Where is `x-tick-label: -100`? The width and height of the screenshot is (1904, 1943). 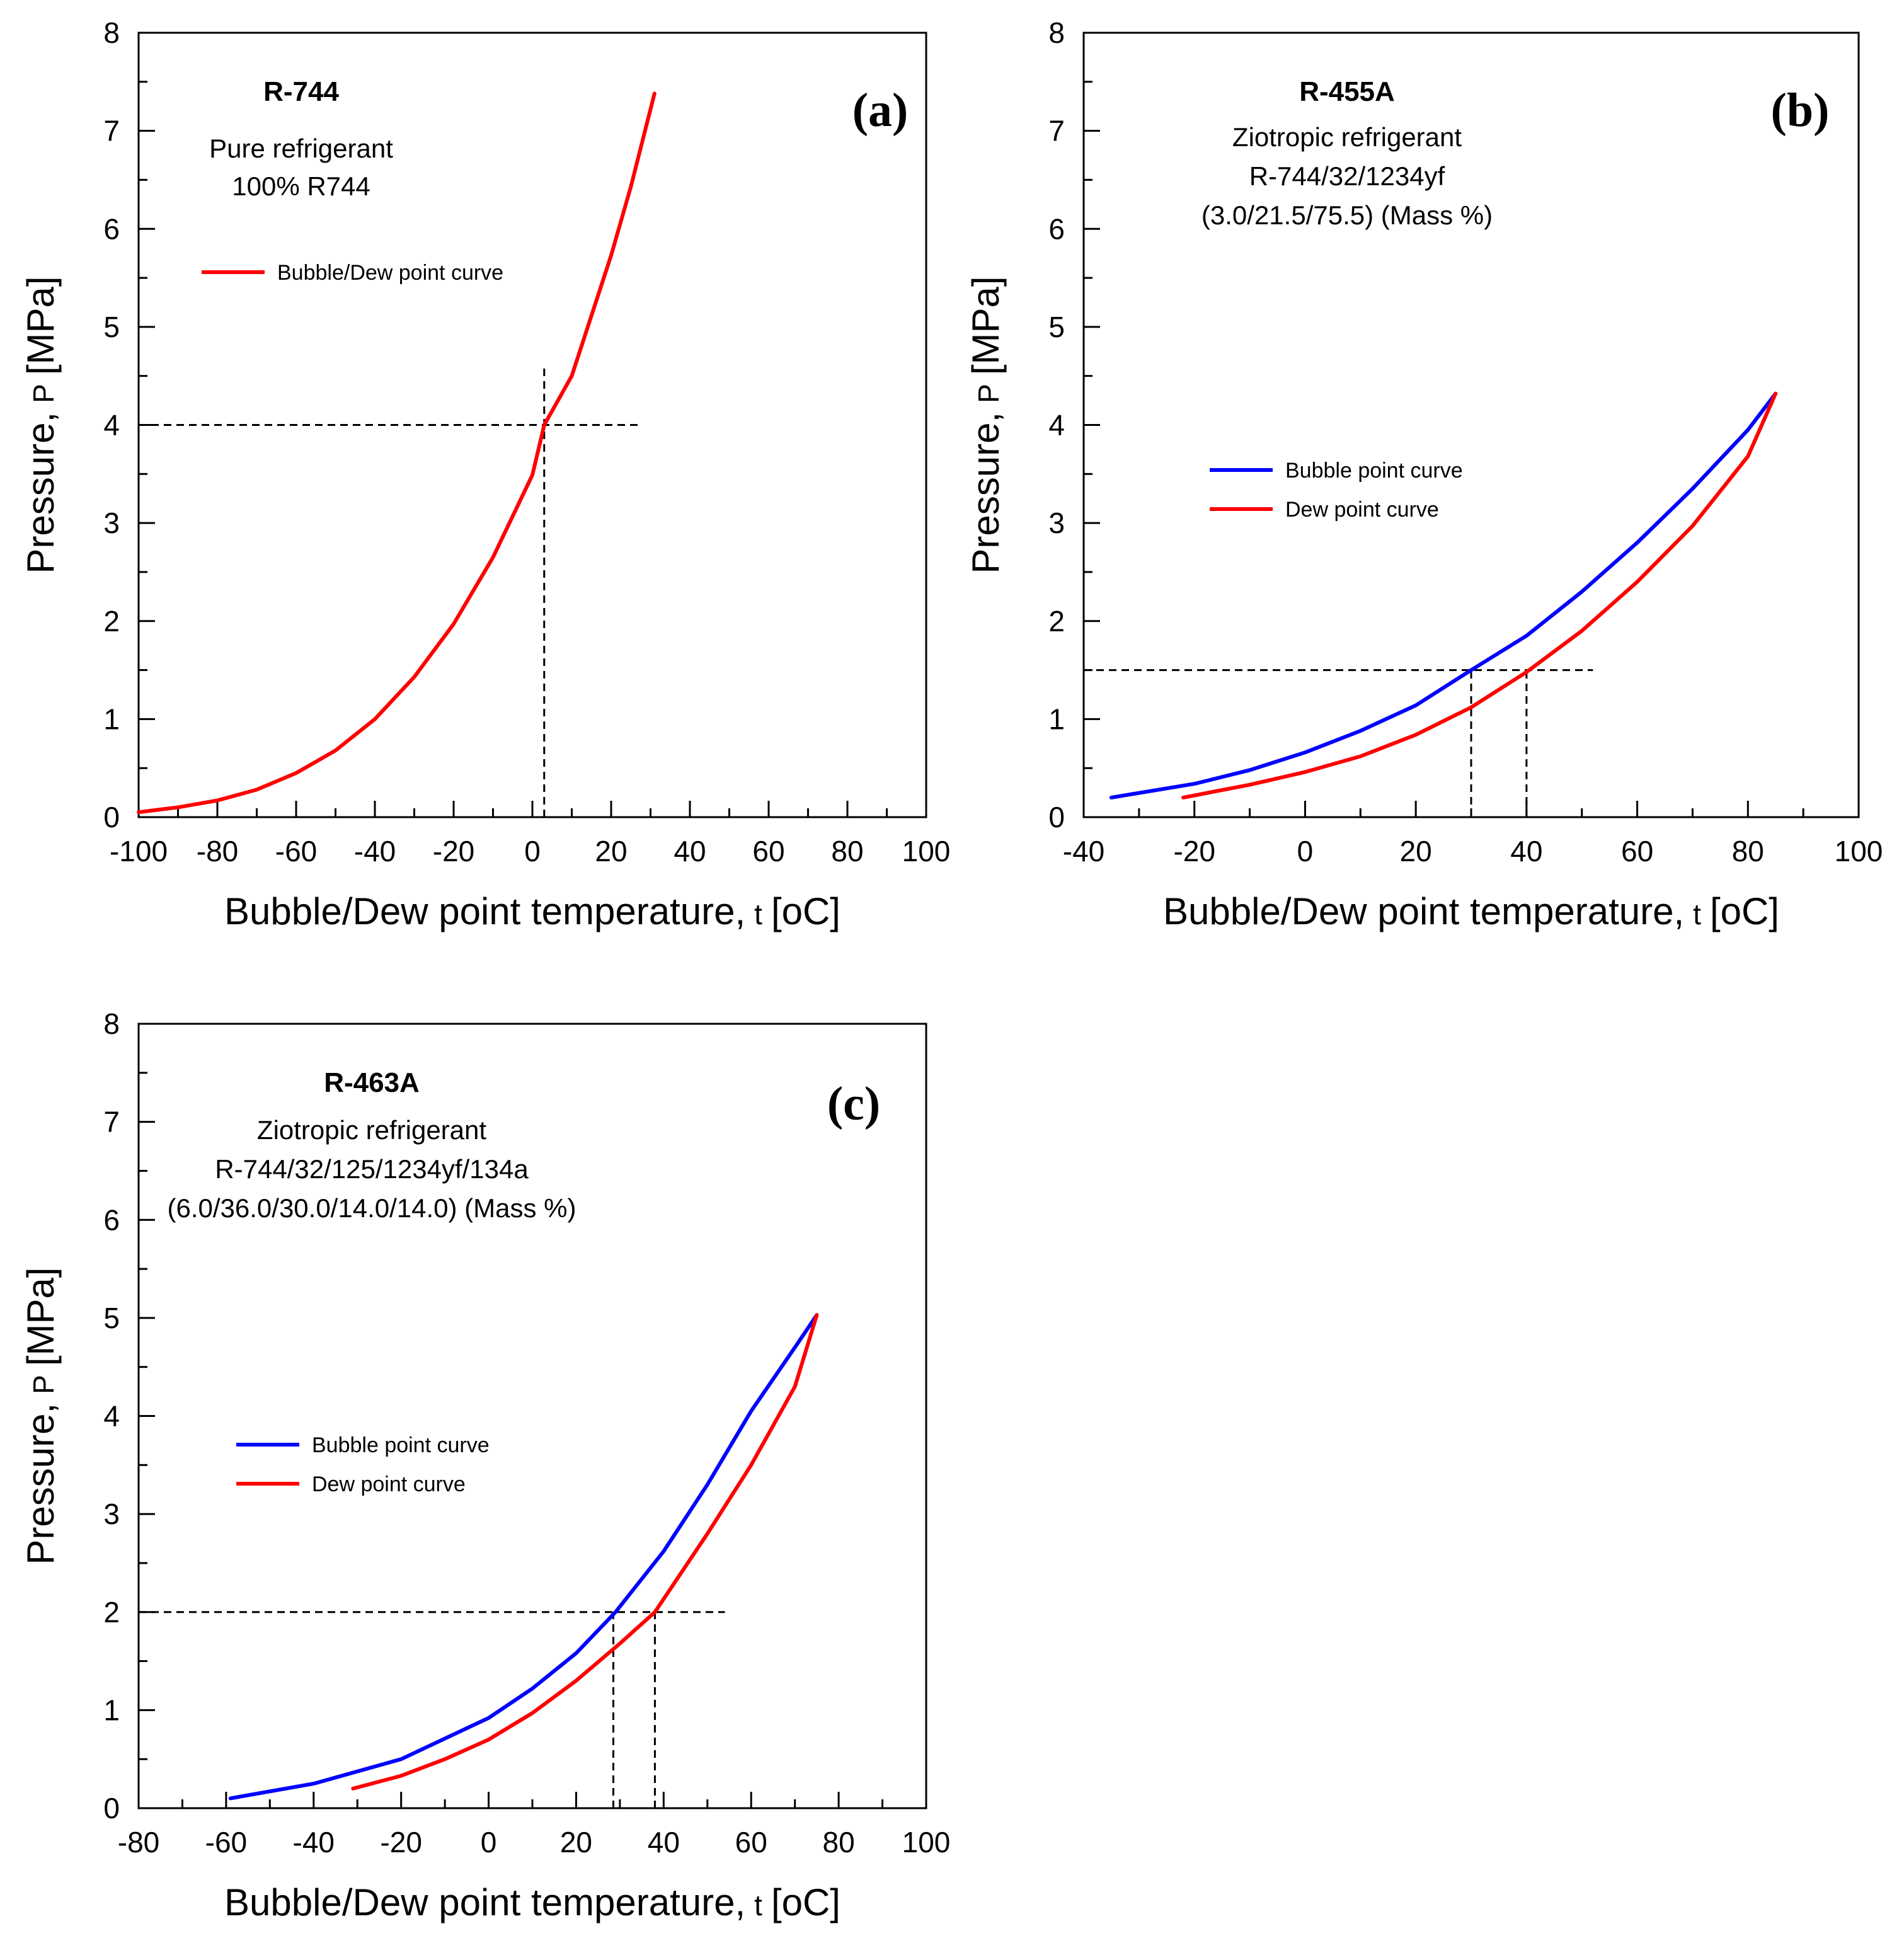
x-tick-label: -100 is located at coordinates (139, 851).